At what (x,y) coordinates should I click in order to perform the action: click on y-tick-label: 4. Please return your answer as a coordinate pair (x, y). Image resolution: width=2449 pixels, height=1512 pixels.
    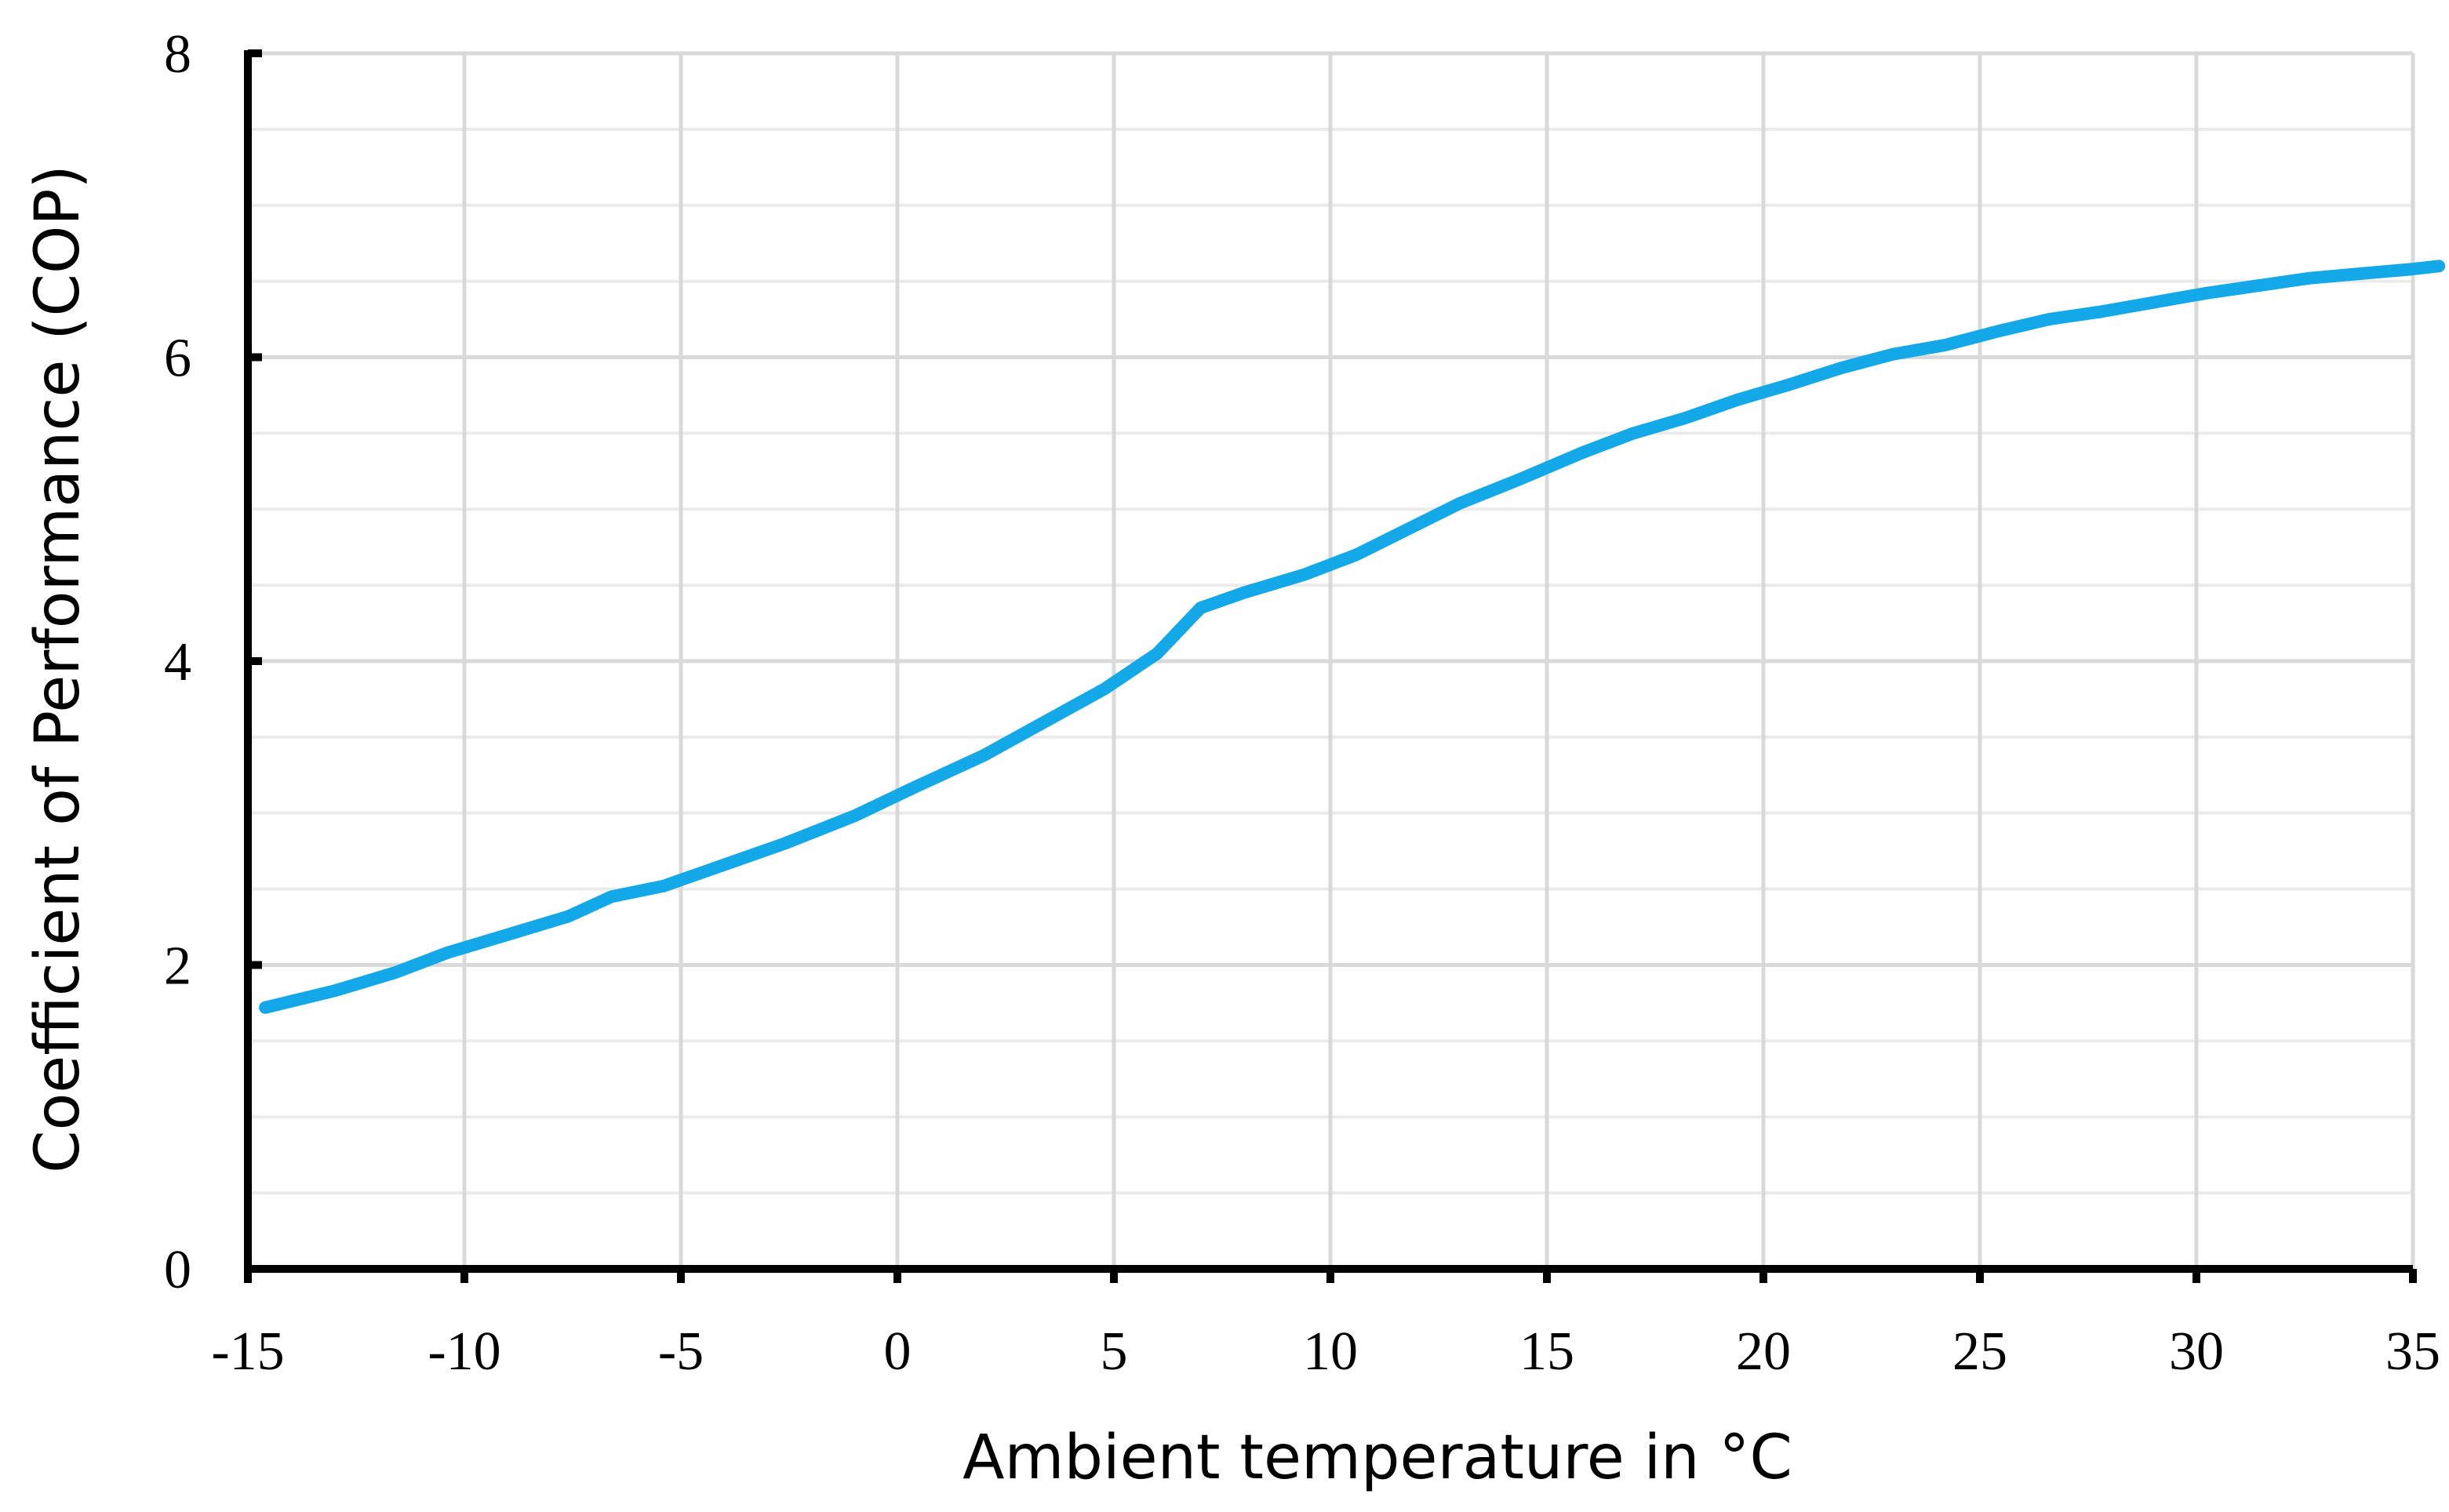
    Looking at the image, I should click on (177, 662).